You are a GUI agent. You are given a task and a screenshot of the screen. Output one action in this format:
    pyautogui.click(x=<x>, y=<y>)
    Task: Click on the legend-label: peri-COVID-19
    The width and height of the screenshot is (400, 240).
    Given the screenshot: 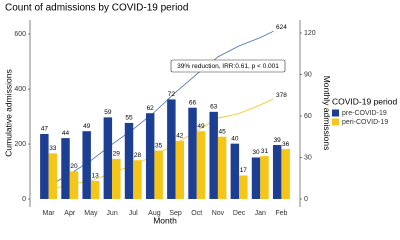 What is the action you would take?
    pyautogui.click(x=365, y=122)
    